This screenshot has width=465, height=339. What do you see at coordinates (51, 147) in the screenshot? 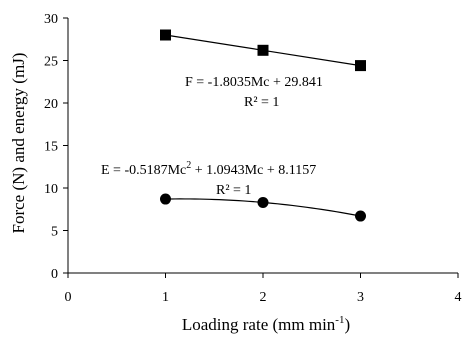
I see `y-tick-label: 15` at bounding box center [51, 147].